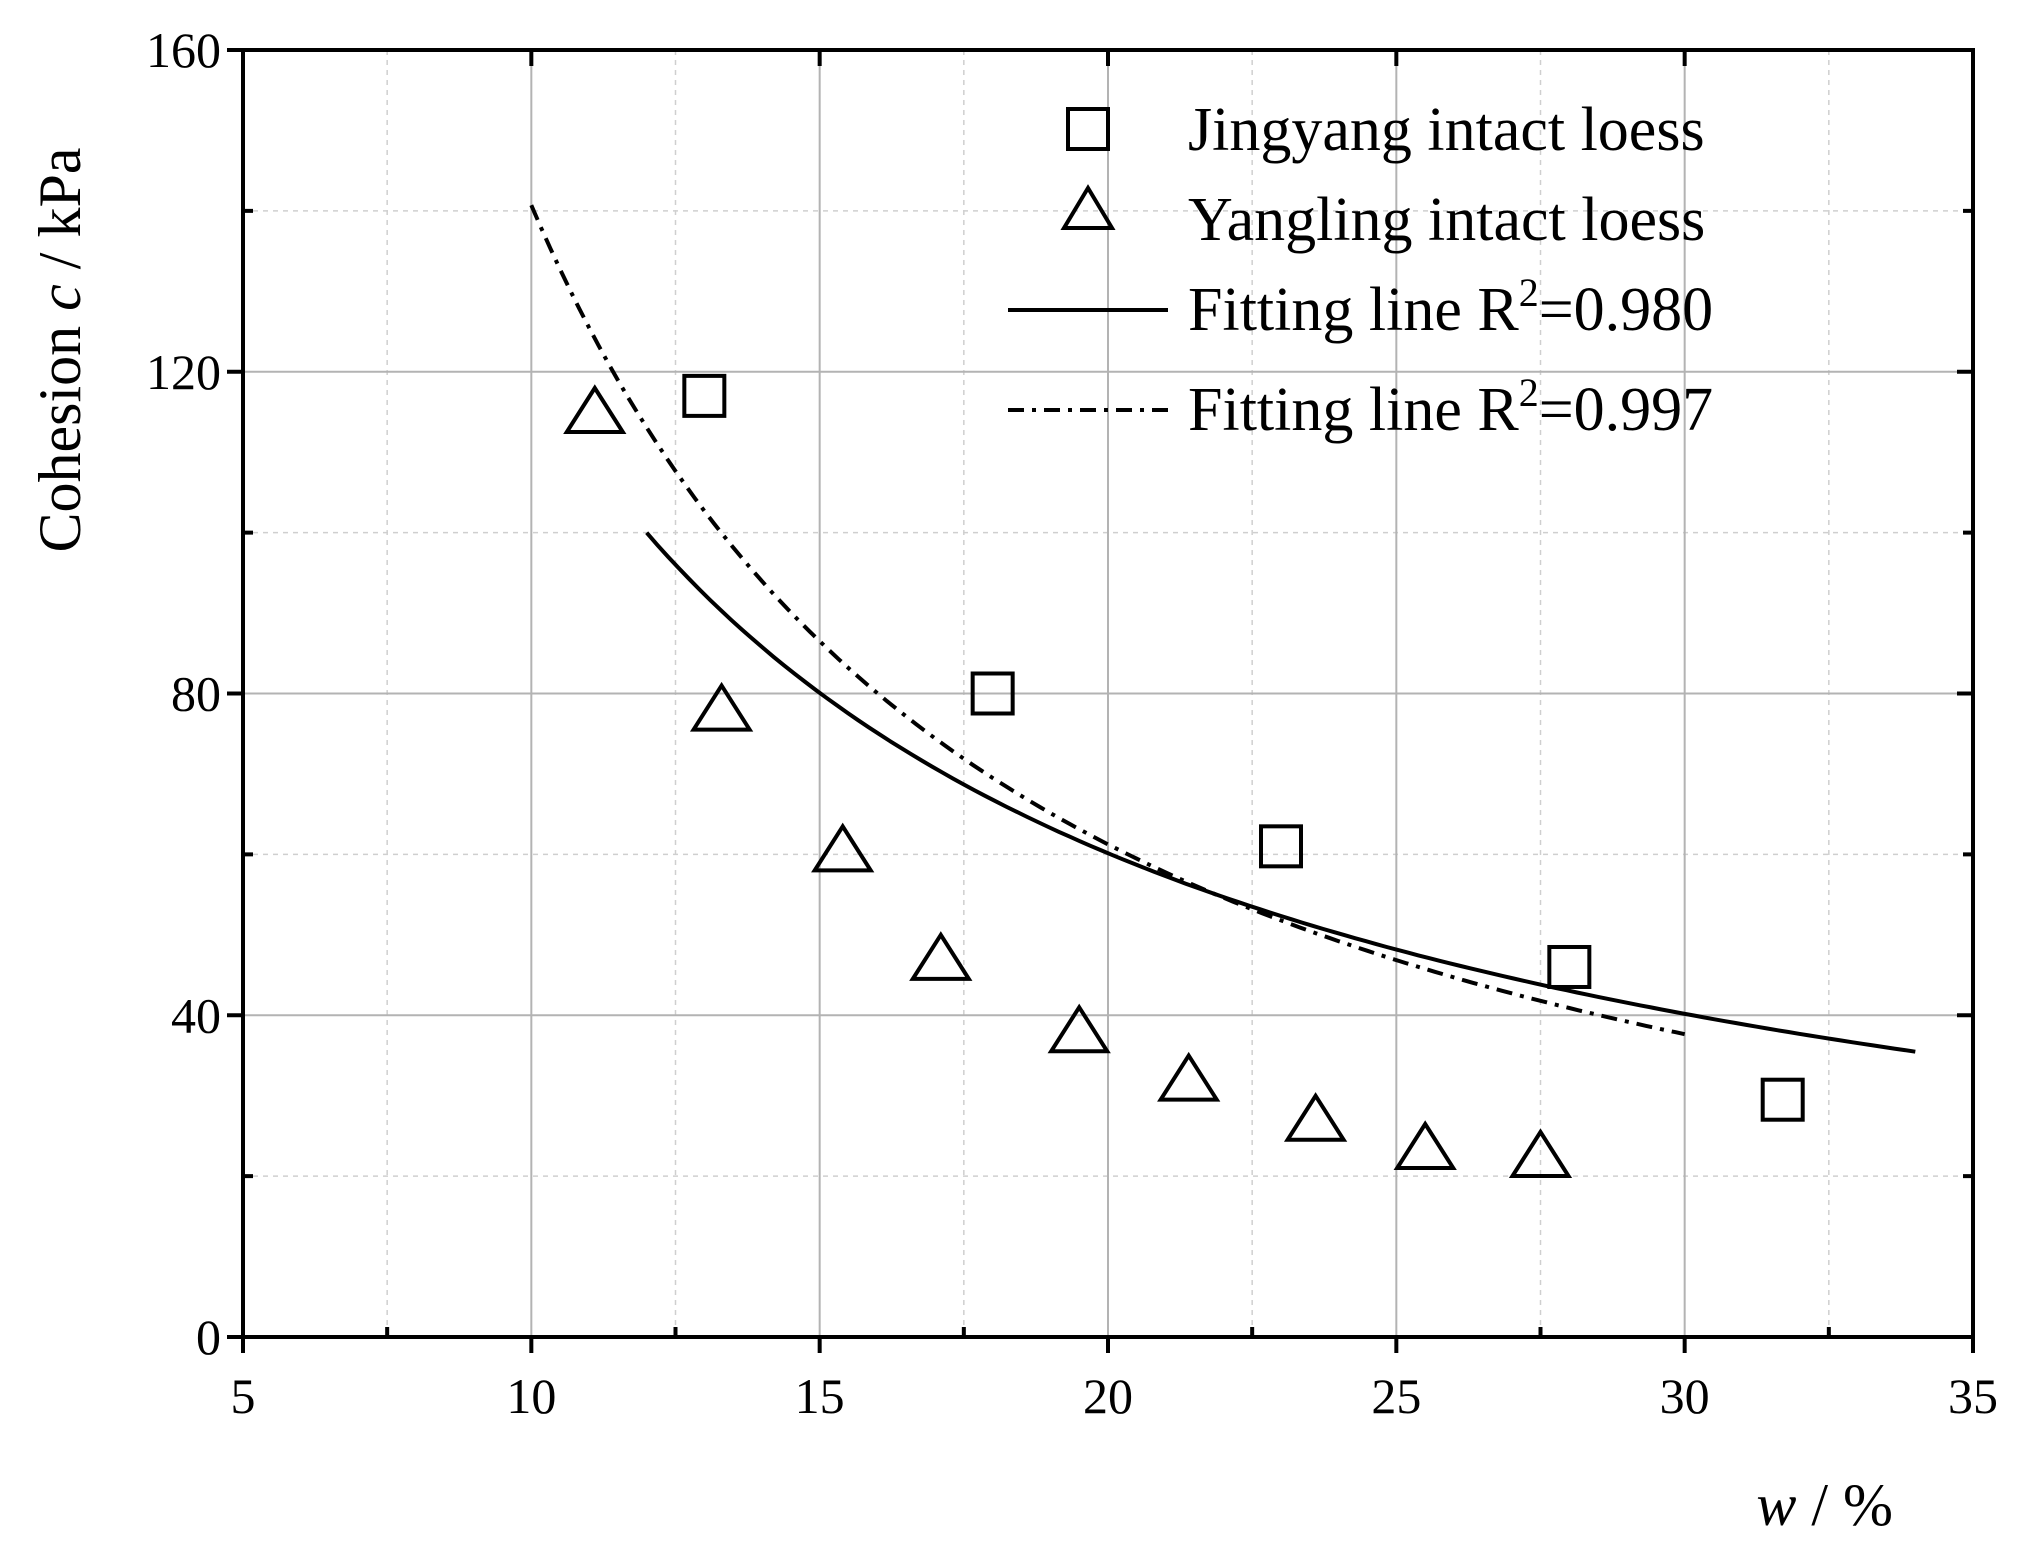 The image size is (2017, 1548). I want to click on y-tick-label: 40, so click(196, 1015).